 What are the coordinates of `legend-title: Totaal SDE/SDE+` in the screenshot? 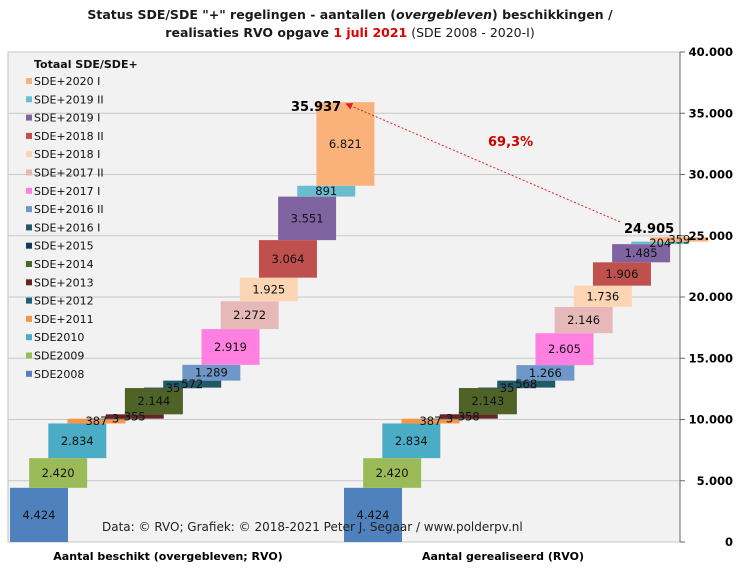 It's located at (86, 64).